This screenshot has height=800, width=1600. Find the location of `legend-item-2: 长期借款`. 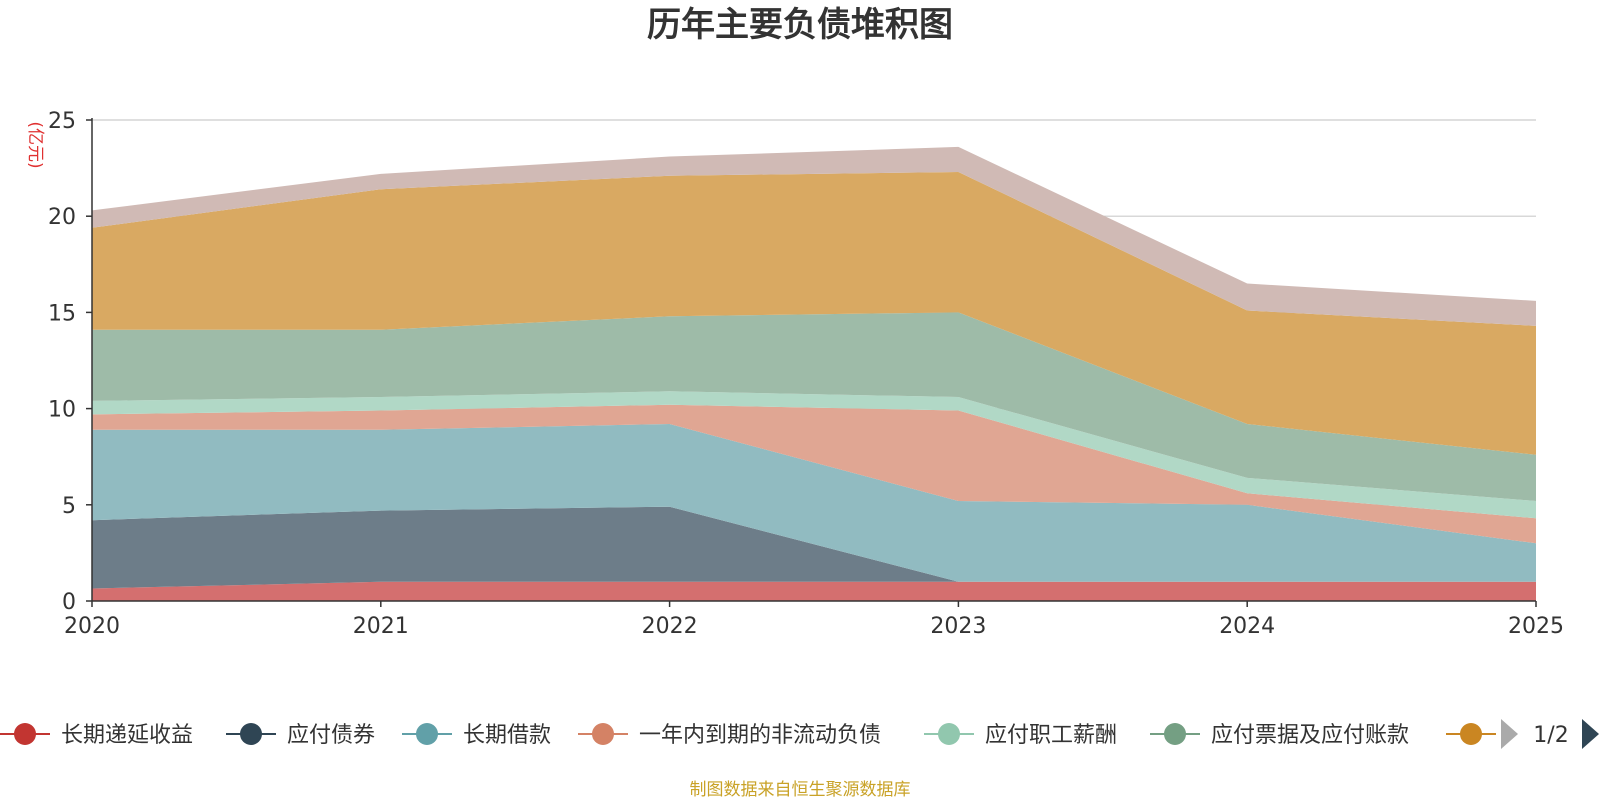

legend-item-2: 长期借款 is located at coordinates (476, 735).